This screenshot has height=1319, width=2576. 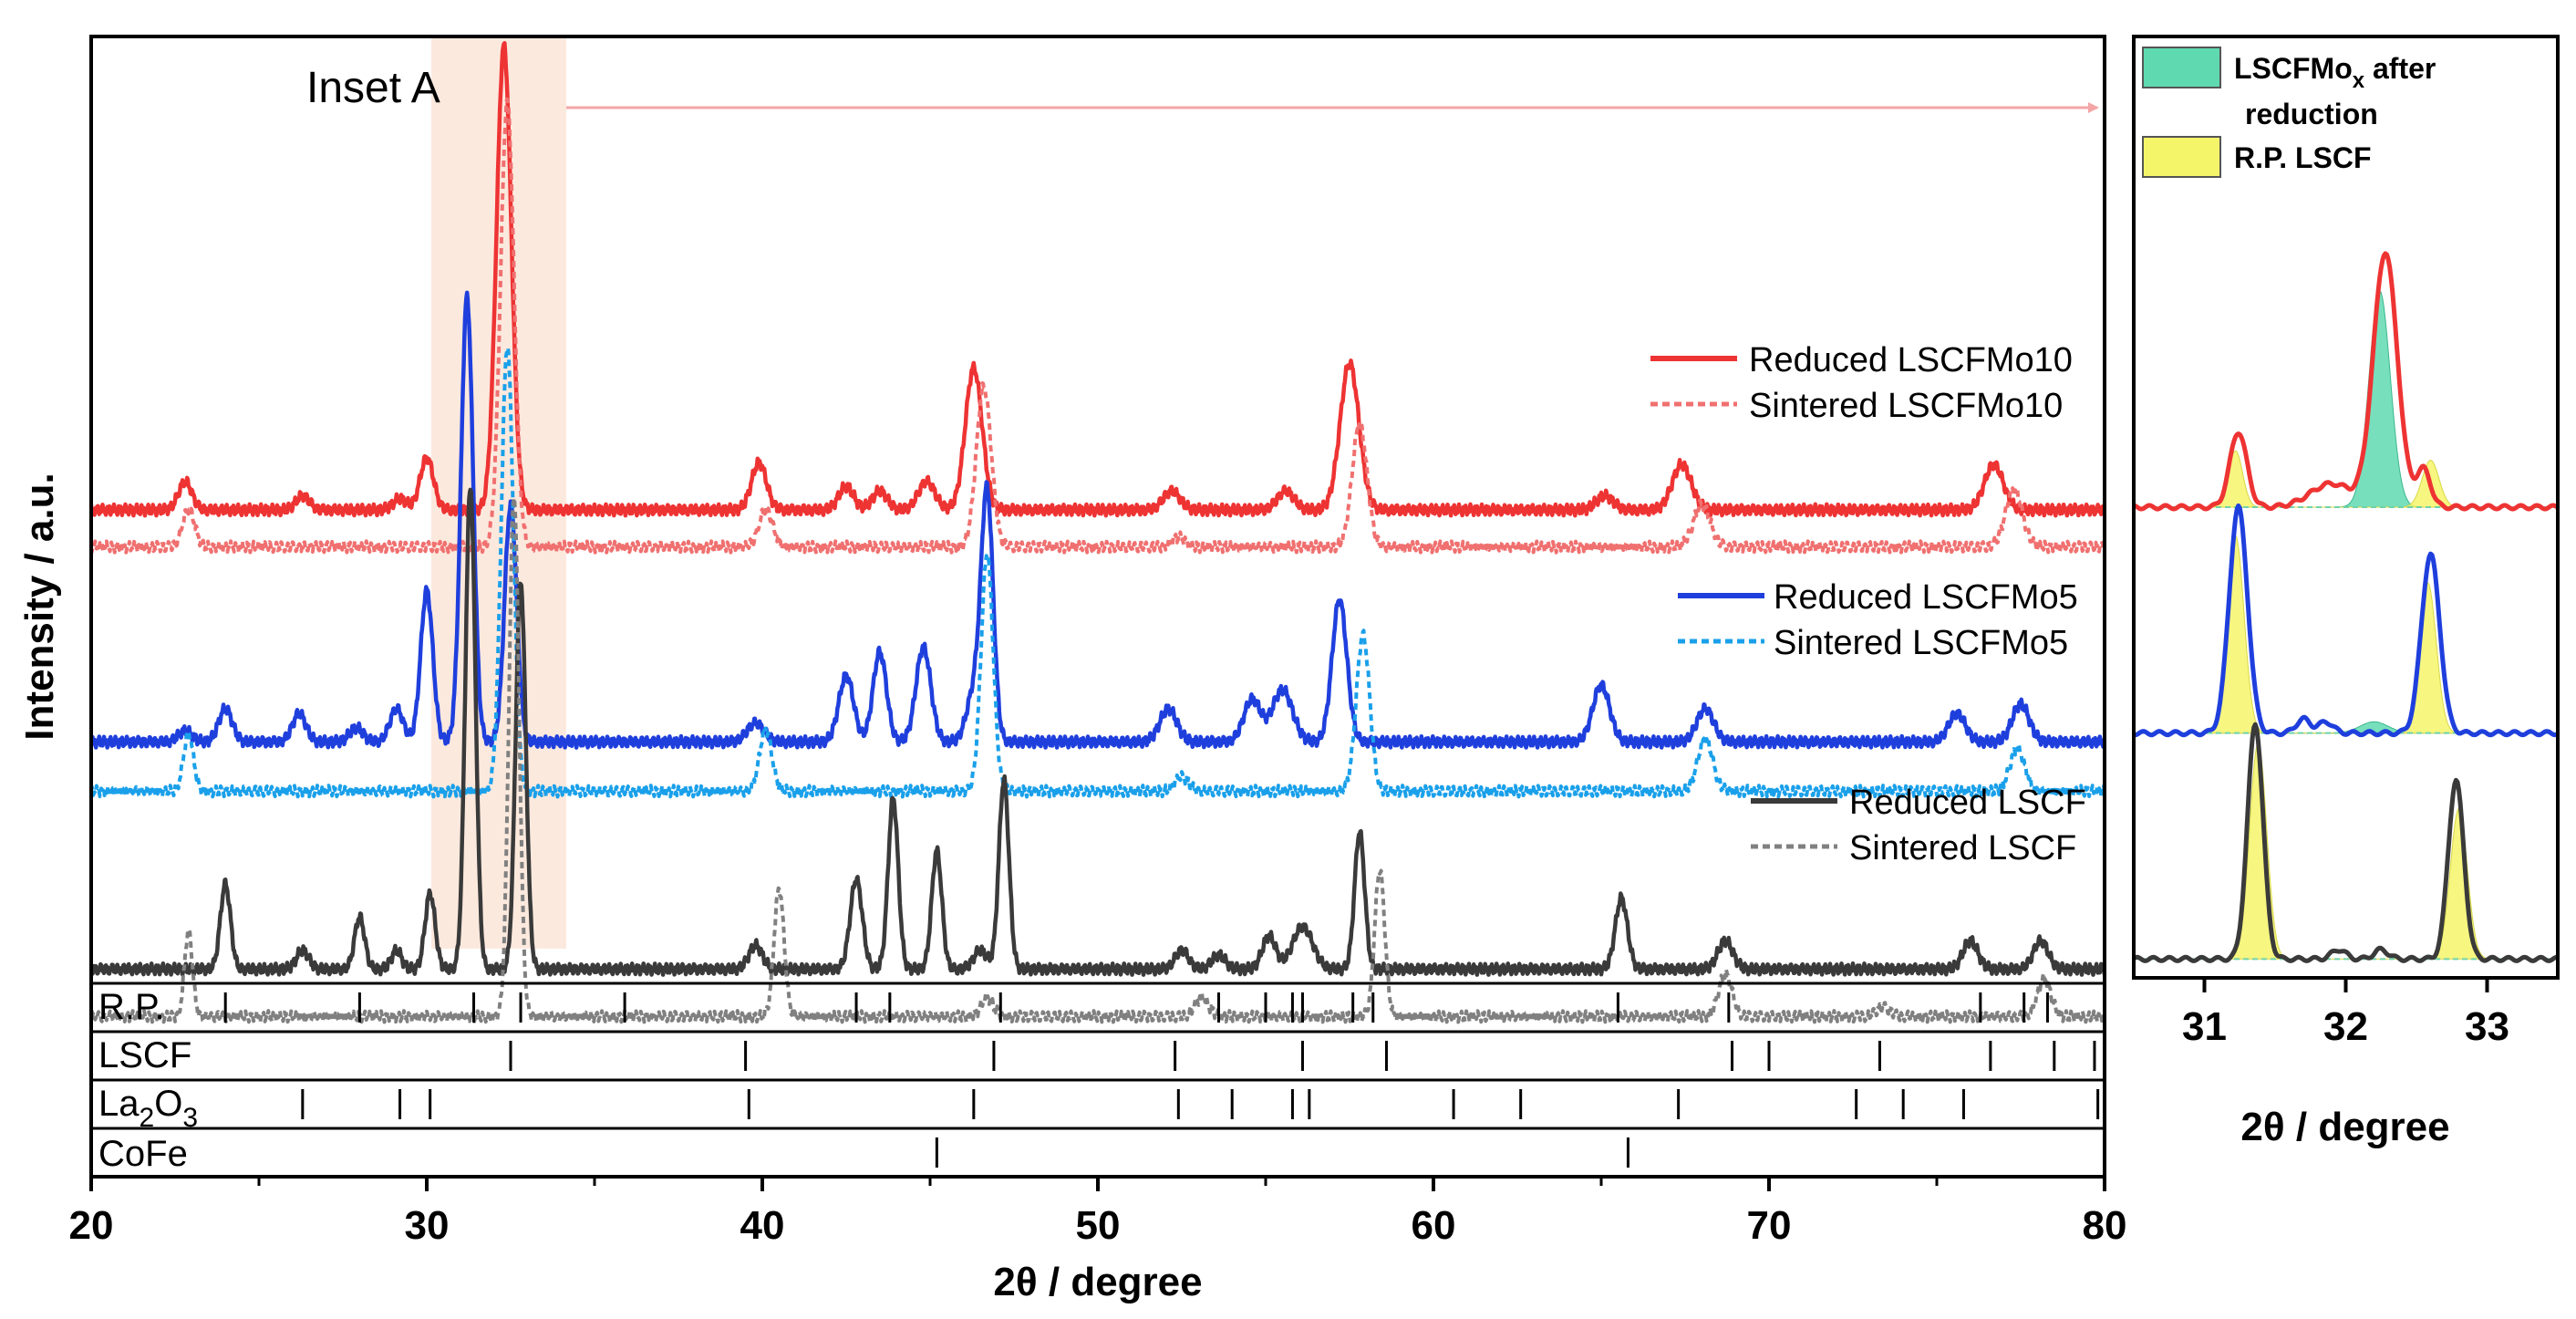 I want to click on inset-x-tick-label: 32, so click(x=2345, y=1026).